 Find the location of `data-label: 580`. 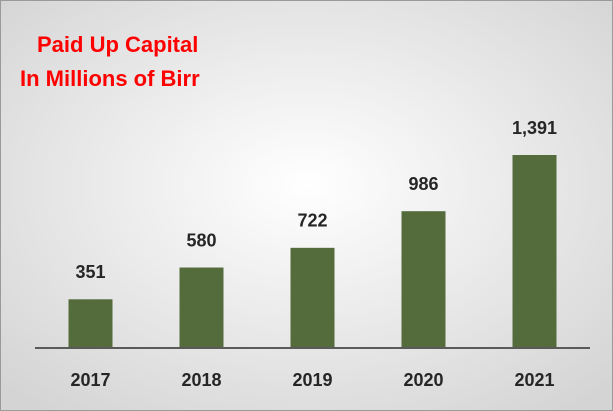

data-label: 580 is located at coordinates (201, 240).